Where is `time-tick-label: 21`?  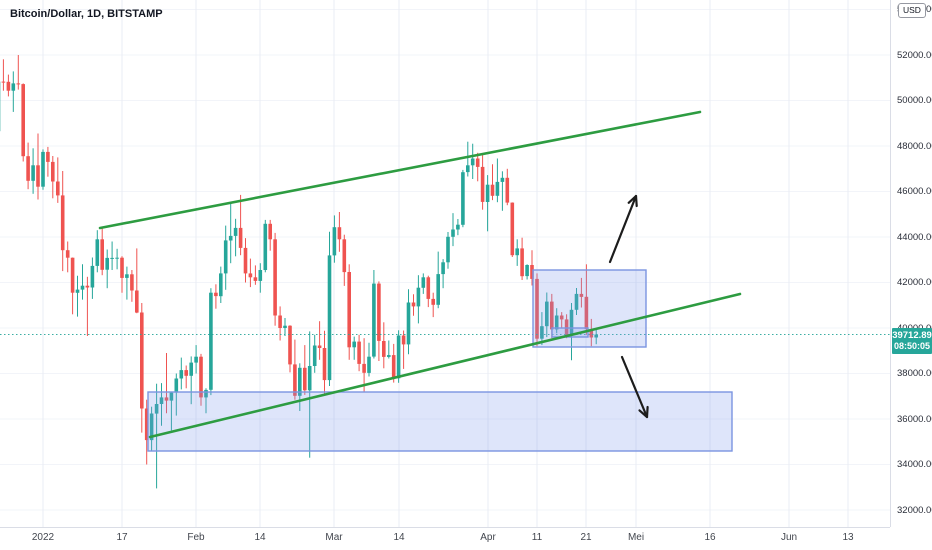 time-tick-label: 21 is located at coordinates (586, 537).